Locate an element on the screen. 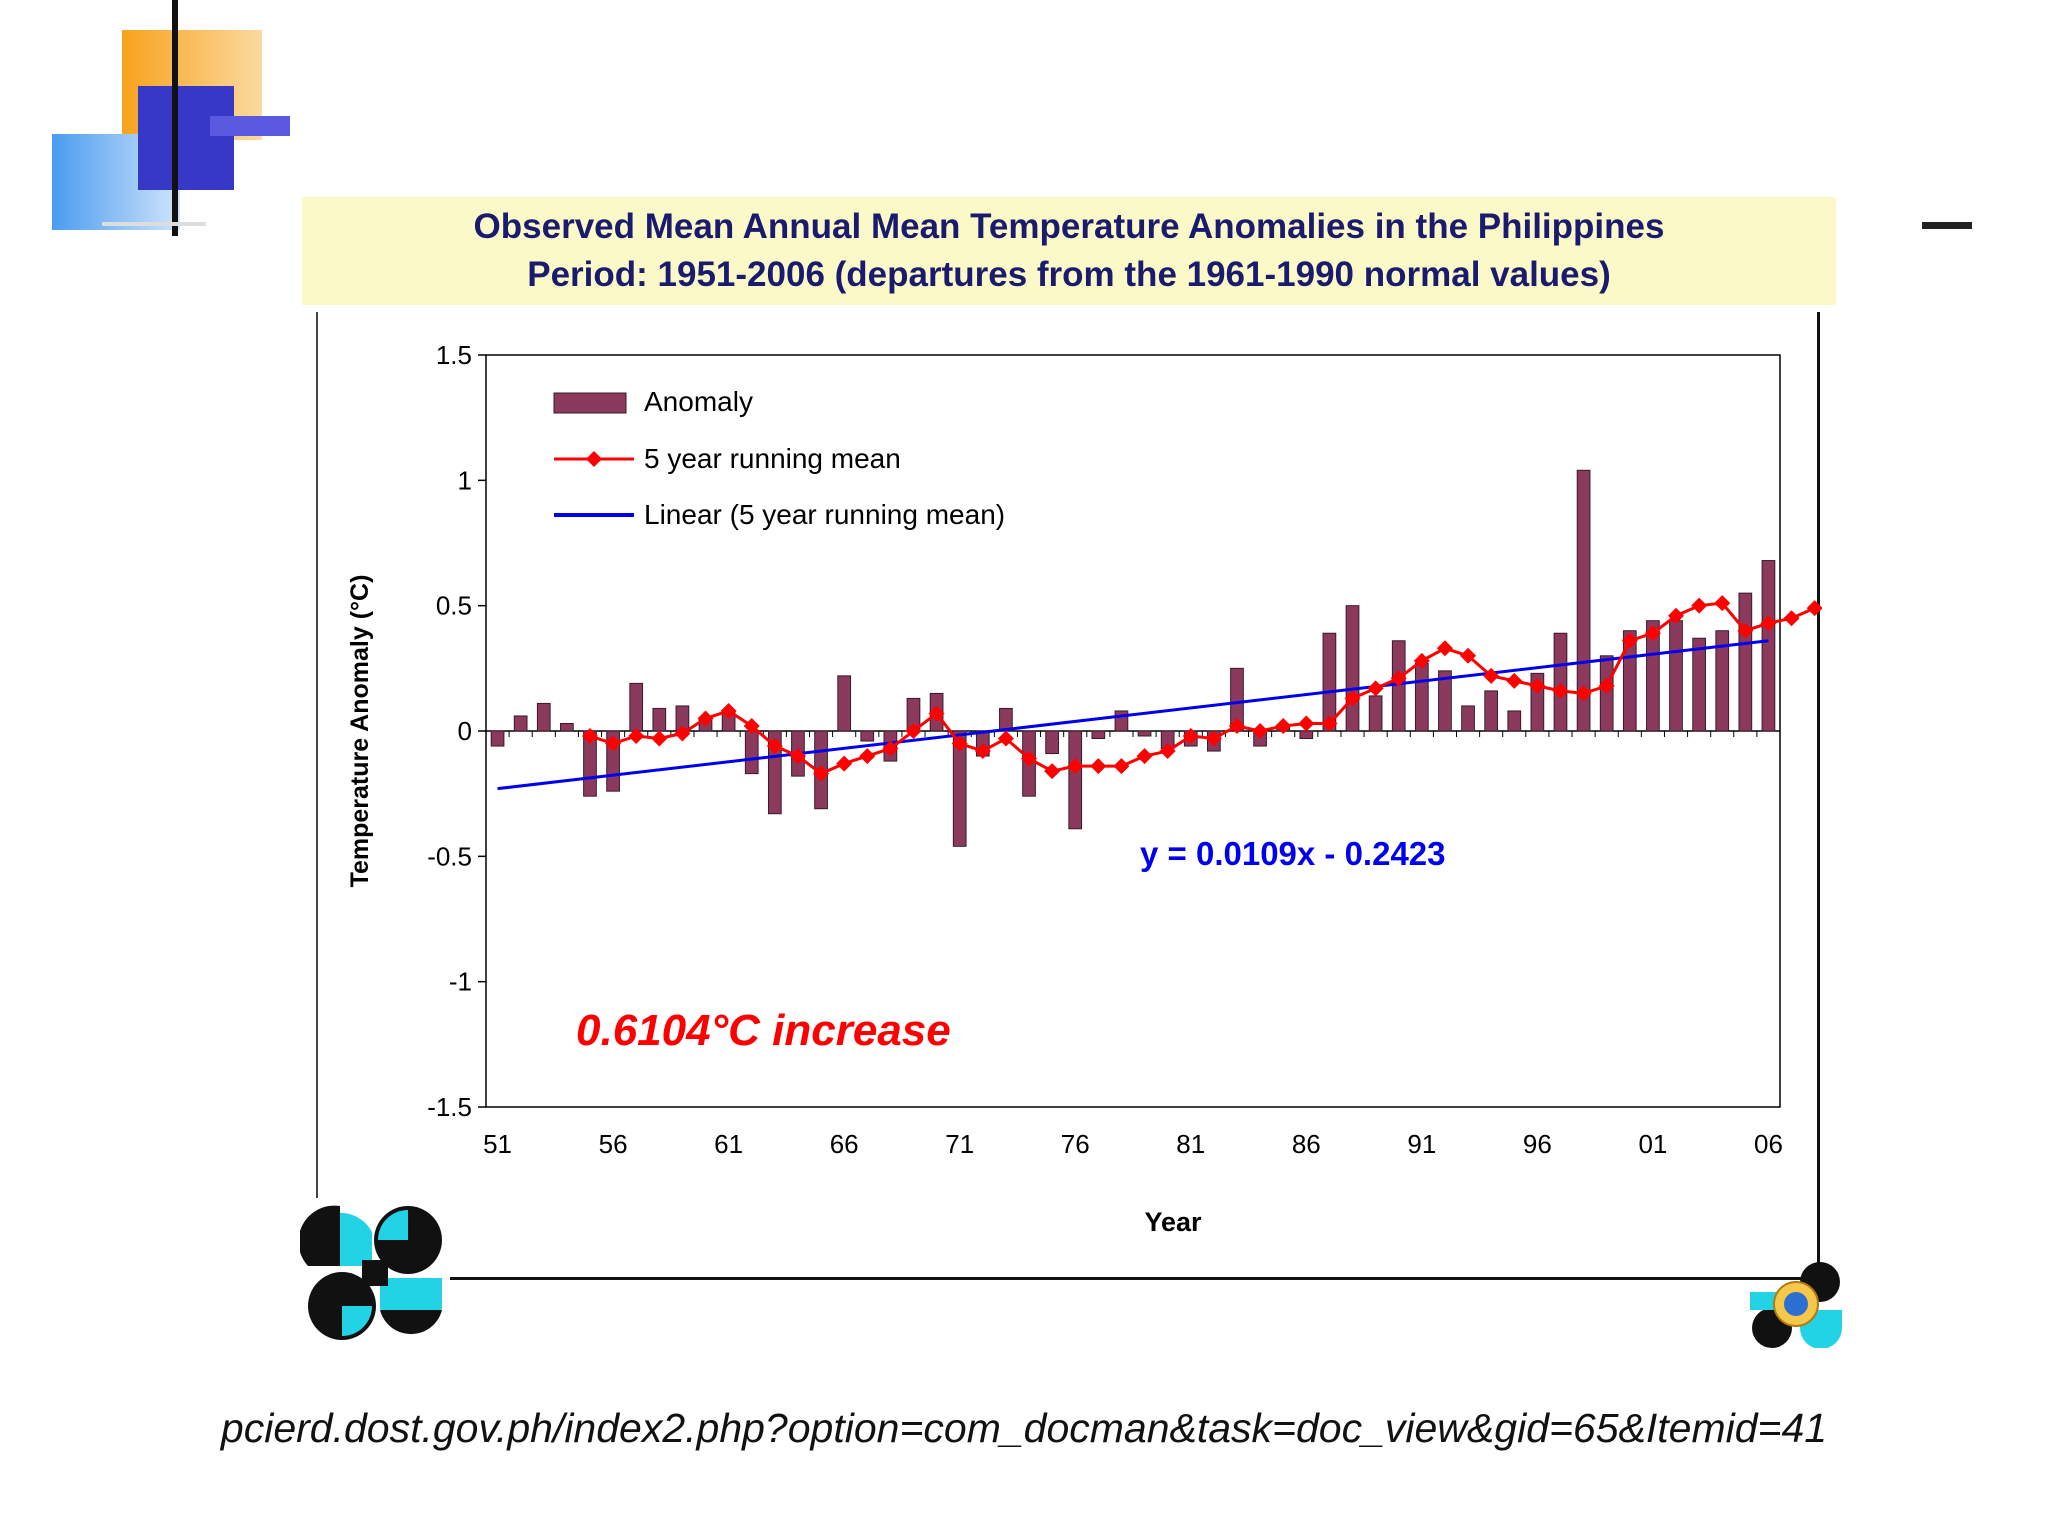 The width and height of the screenshot is (2048, 1536). decor-purple-bar is located at coordinates (250, 126).